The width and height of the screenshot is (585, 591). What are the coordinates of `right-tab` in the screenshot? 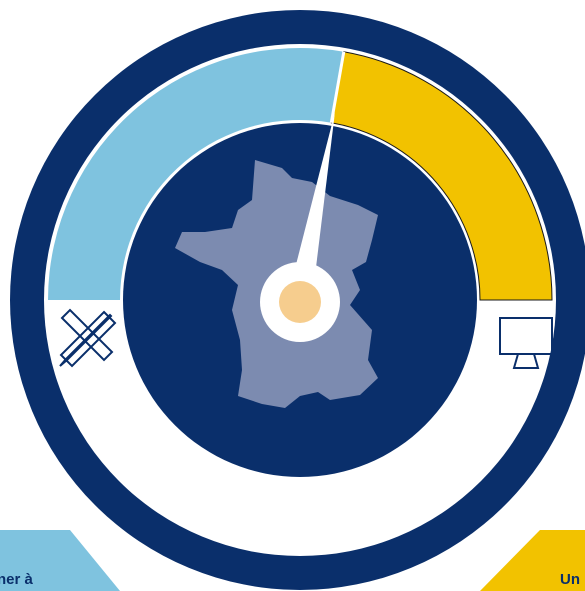 It's located at (532, 560).